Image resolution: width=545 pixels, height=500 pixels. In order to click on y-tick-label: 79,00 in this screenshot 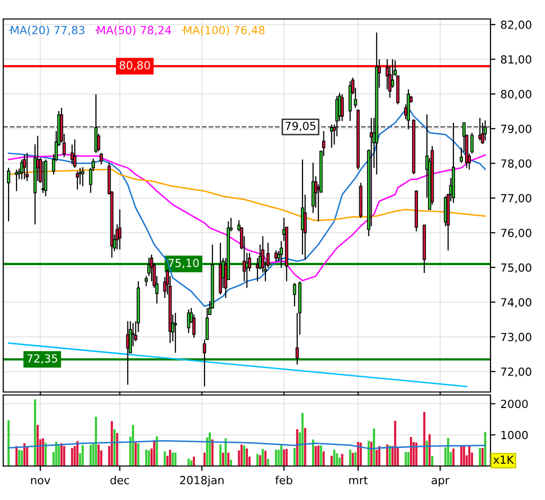, I will do `click(516, 129)`.